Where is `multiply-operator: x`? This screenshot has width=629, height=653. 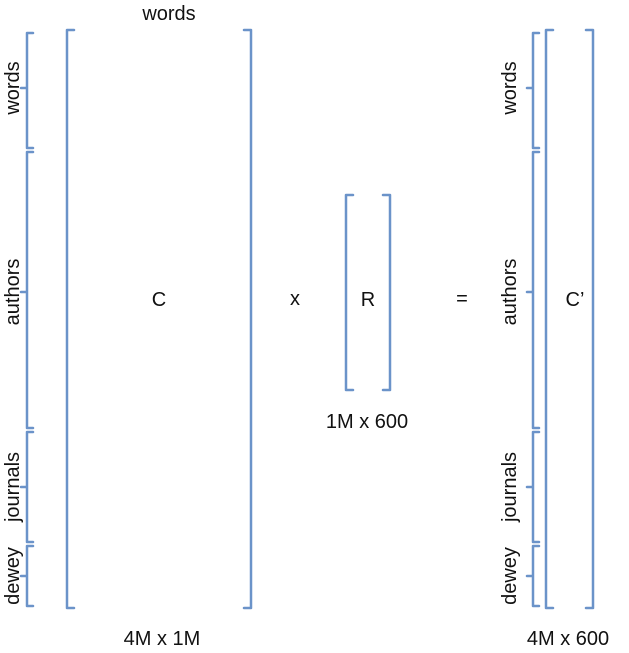 multiply-operator: x is located at coordinates (295, 299).